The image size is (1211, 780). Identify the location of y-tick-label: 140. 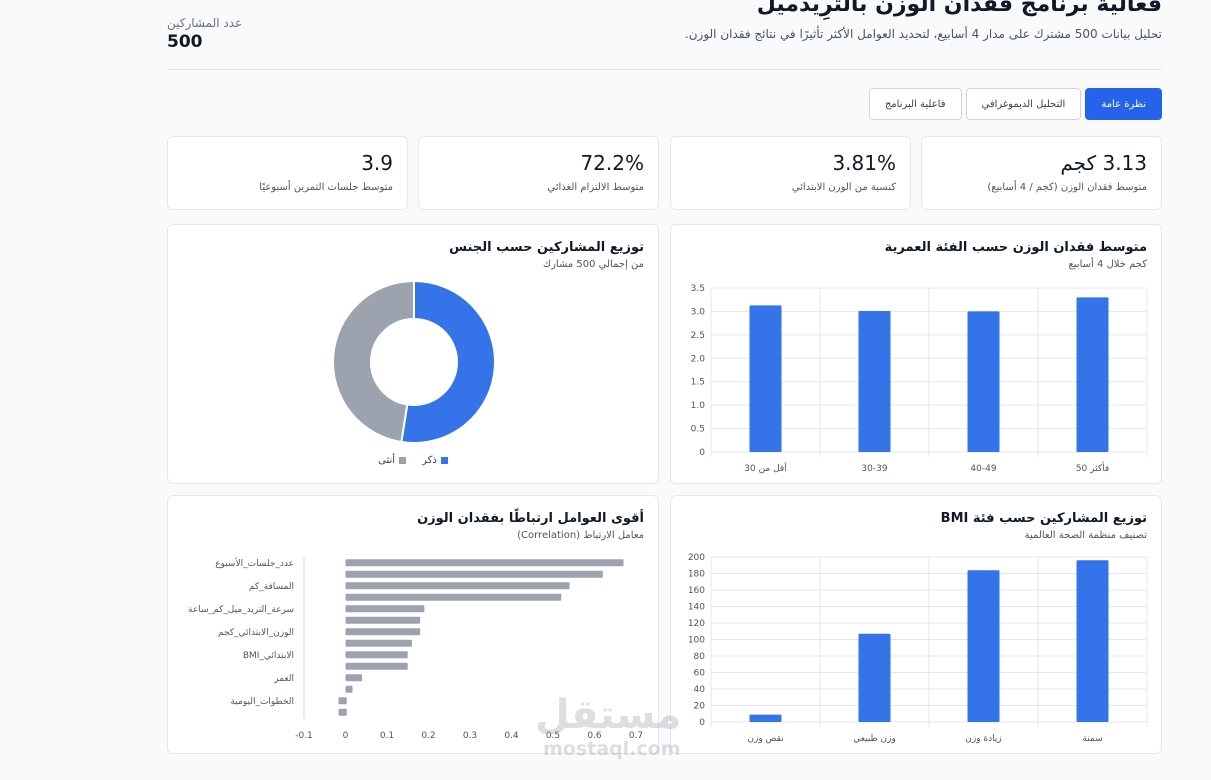
(696, 608).